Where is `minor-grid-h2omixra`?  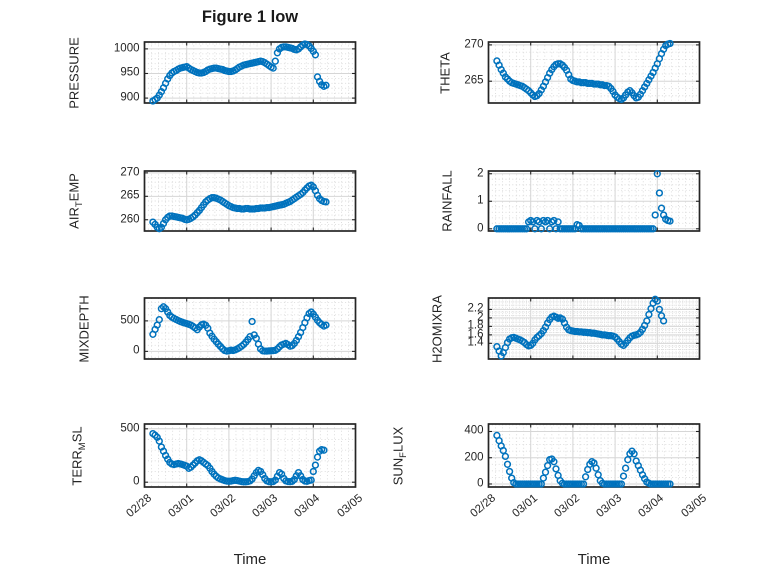
minor-grid-h2omixra is located at coordinates (594, 328).